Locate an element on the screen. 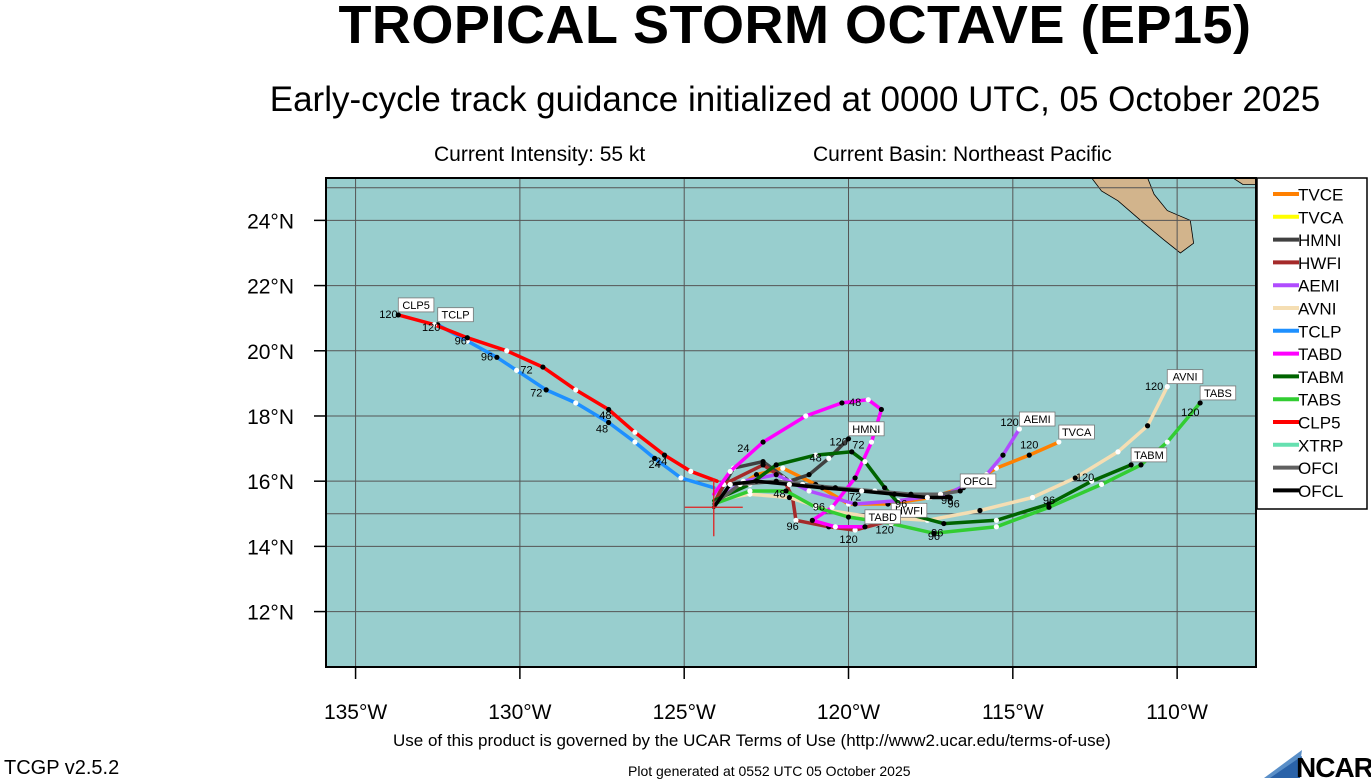  track-end-label: AEMI is located at coordinates (1037, 420).